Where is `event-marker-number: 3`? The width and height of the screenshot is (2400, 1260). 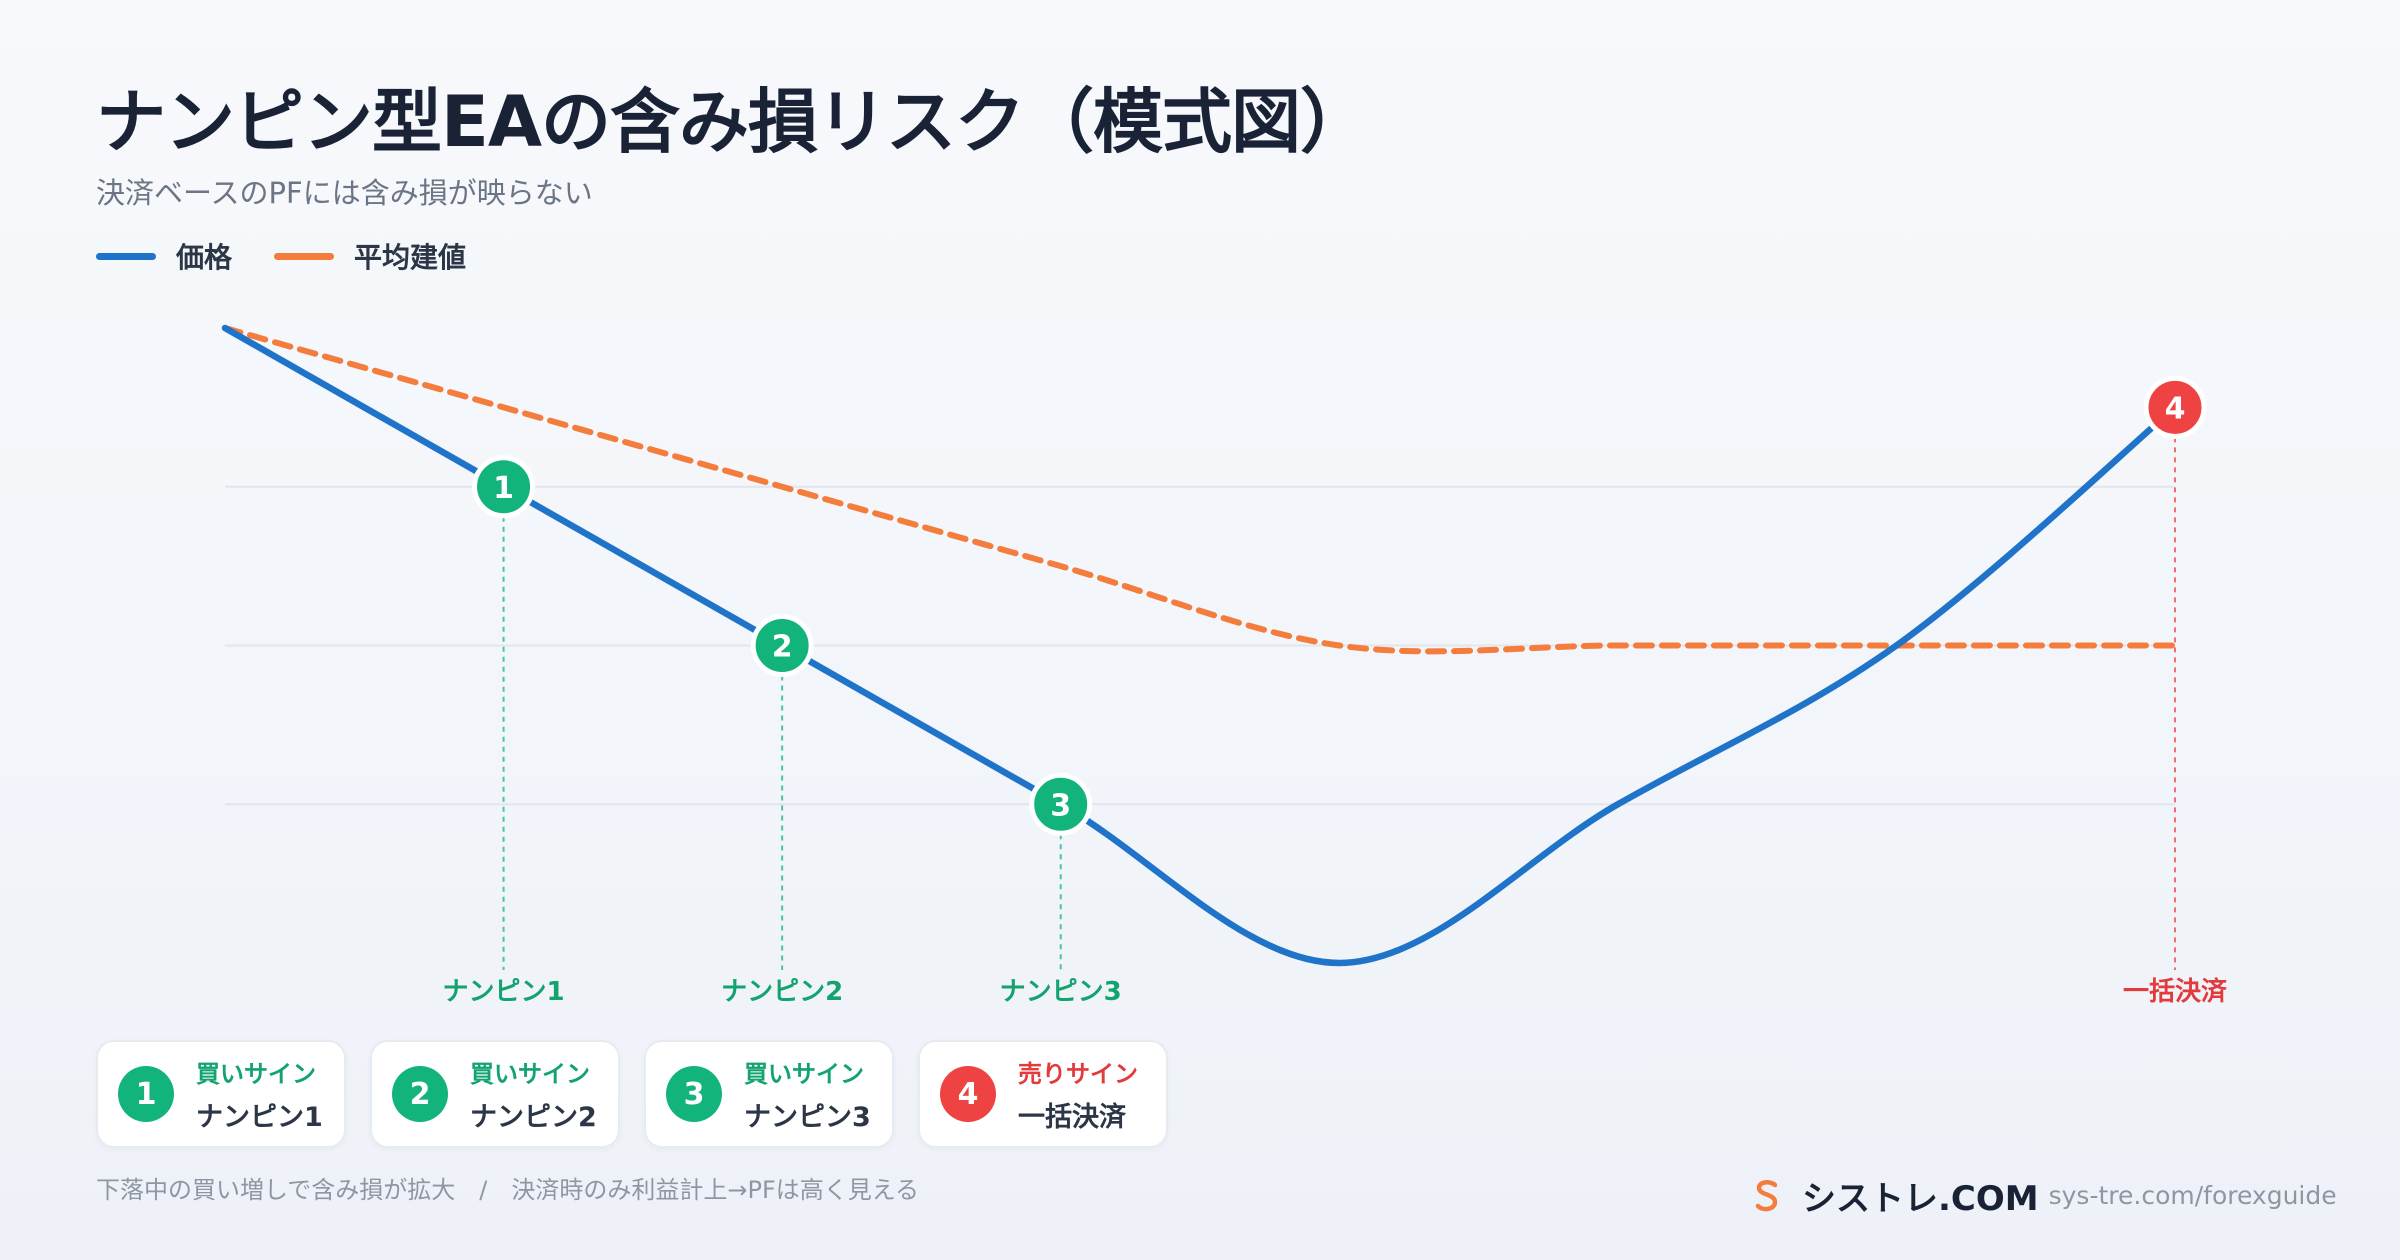 event-marker-number: 3 is located at coordinates (1060, 805).